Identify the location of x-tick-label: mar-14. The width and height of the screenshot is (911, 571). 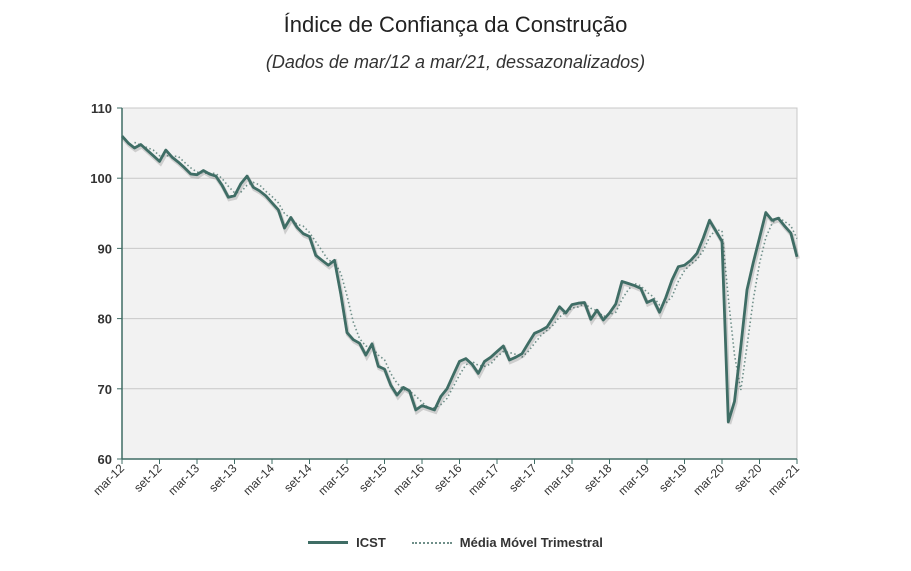
(258, 479).